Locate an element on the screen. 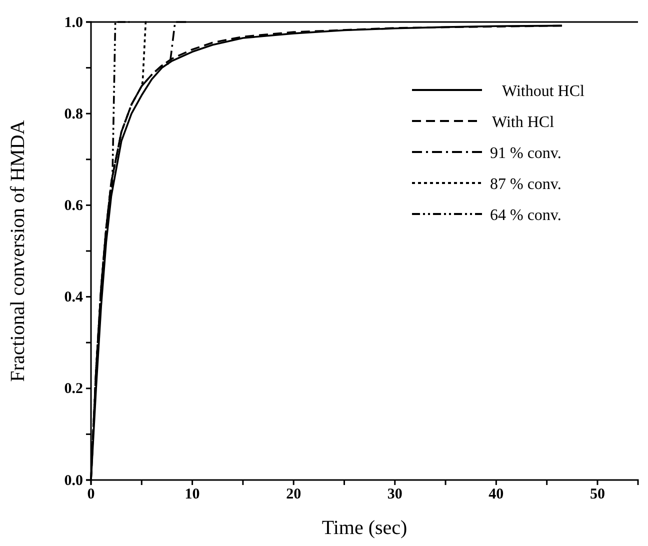  y-tick-label: 0.6 is located at coordinates (74, 206).